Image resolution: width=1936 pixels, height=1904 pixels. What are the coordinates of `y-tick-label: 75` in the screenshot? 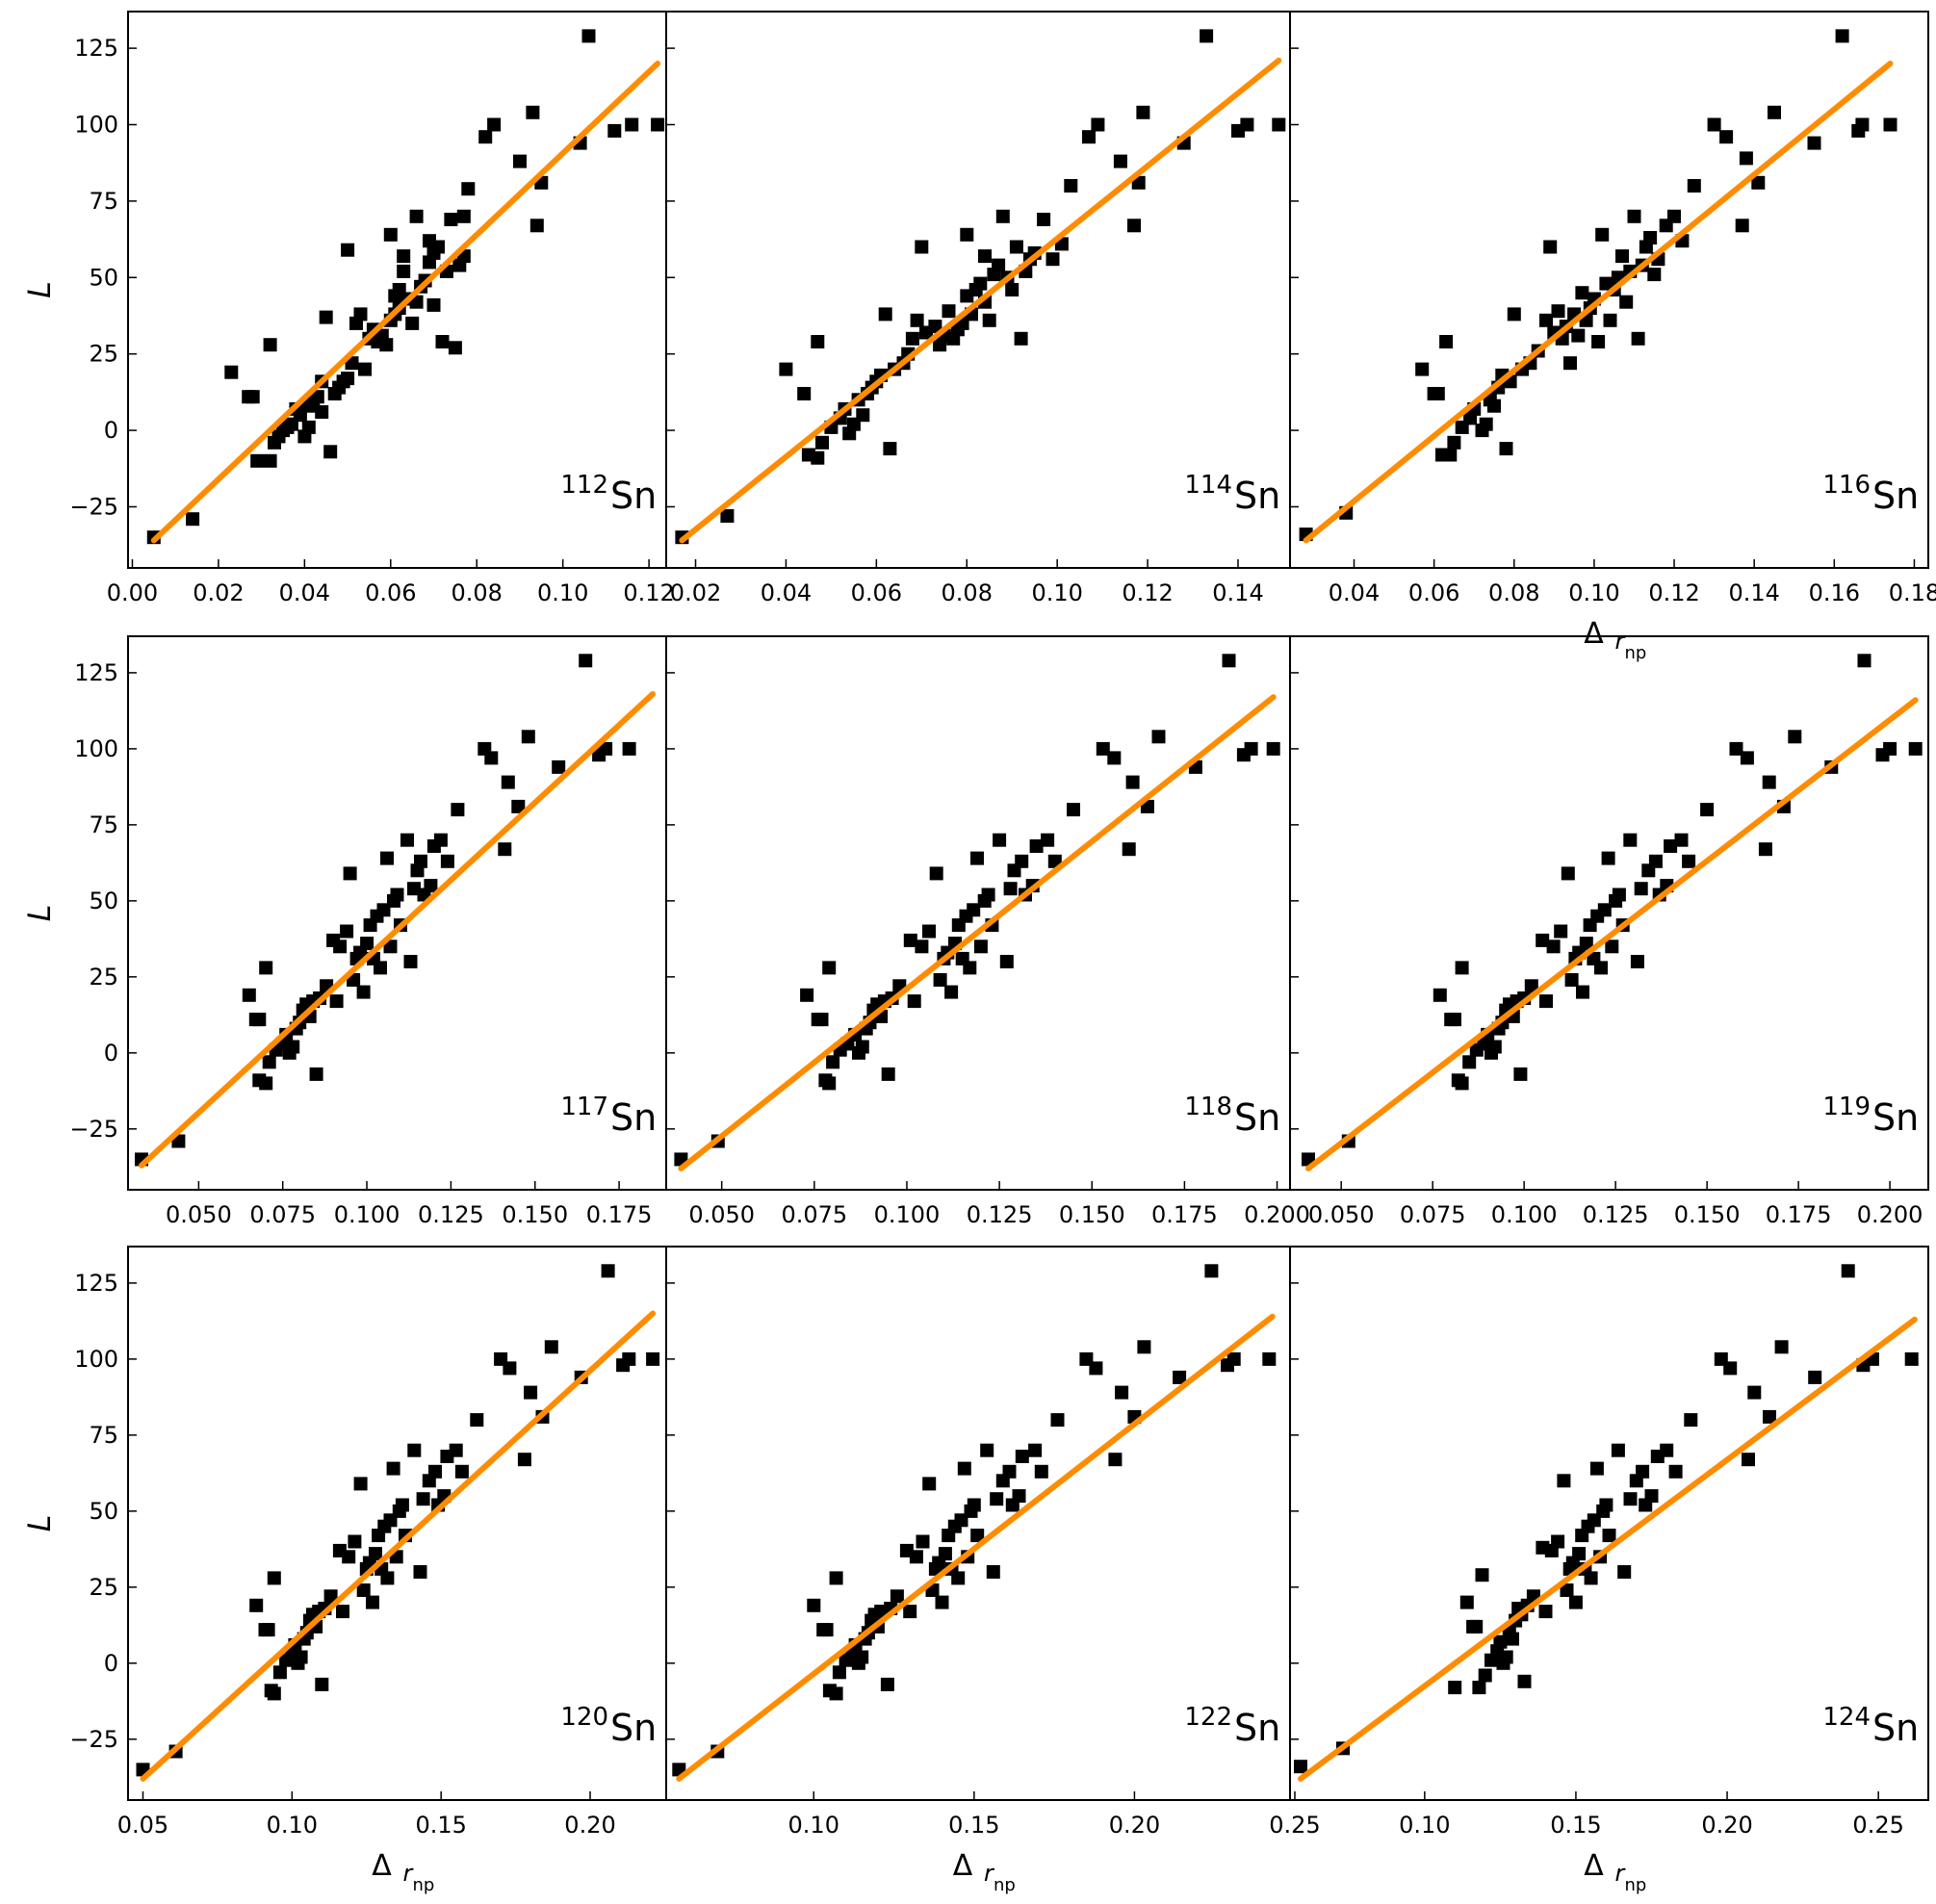 It's located at (104, 202).